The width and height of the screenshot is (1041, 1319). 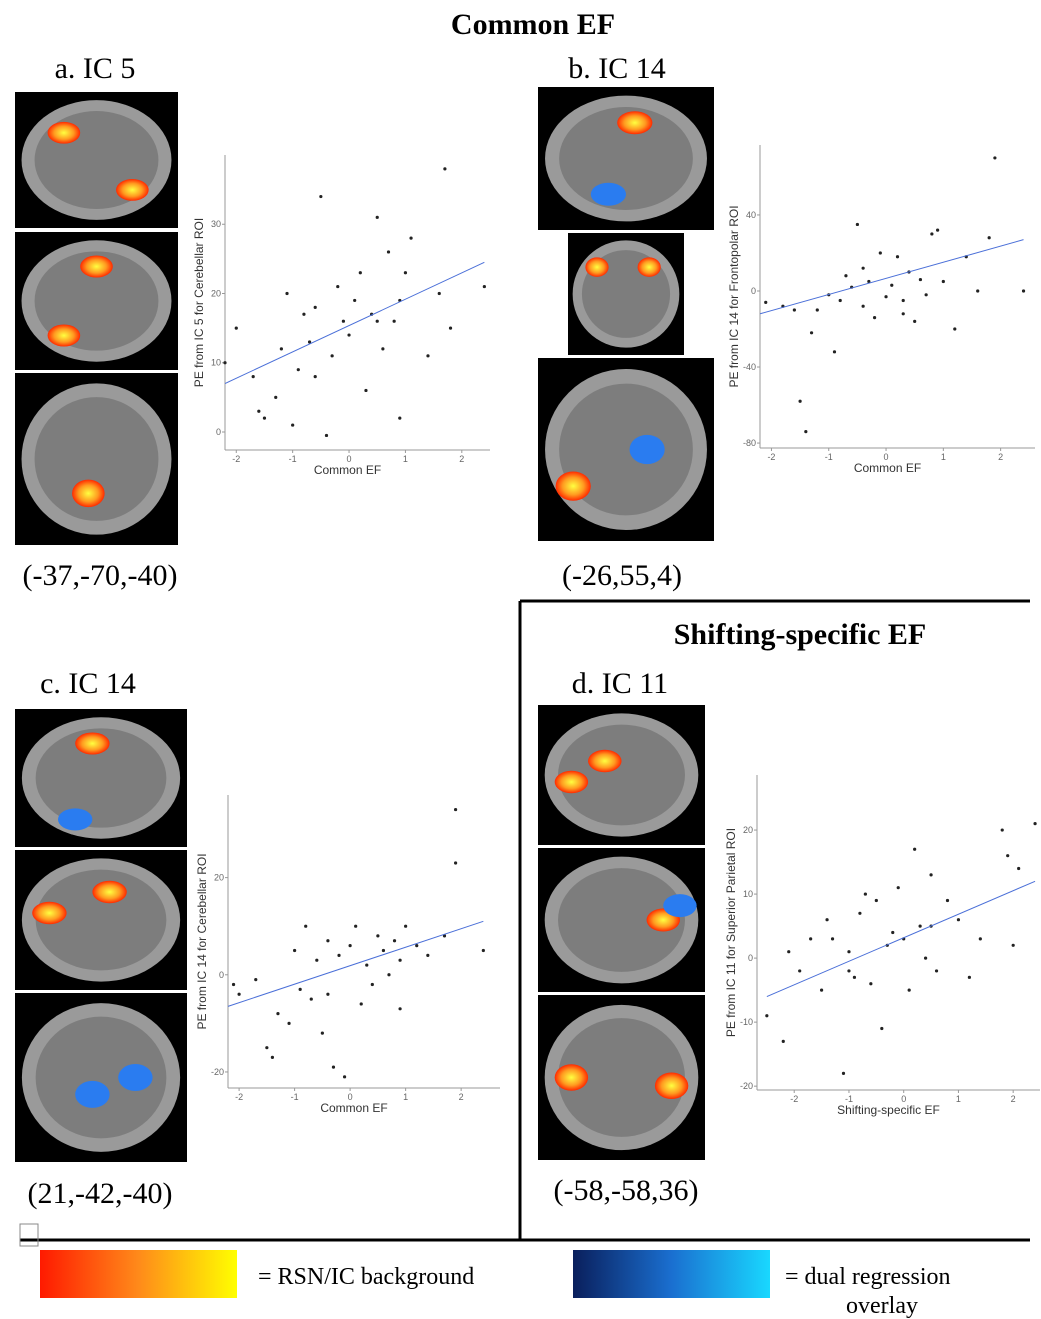 I want to click on y-axis-label: PE from IC 5 for Cerebellar ROI, so click(x=199, y=302).